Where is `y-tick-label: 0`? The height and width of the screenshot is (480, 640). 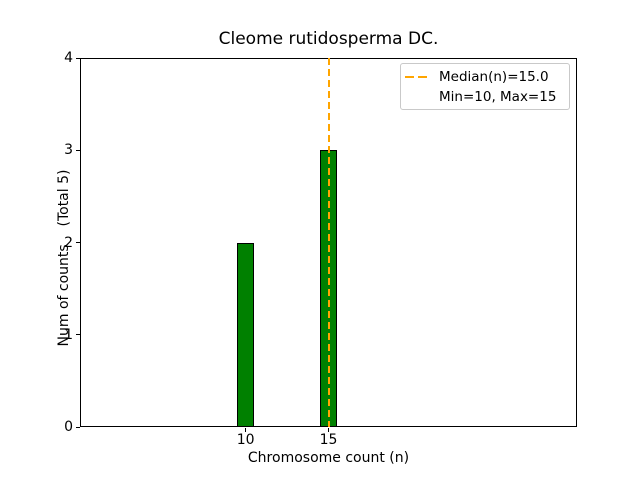
y-tick-label: 0 is located at coordinates (68, 427).